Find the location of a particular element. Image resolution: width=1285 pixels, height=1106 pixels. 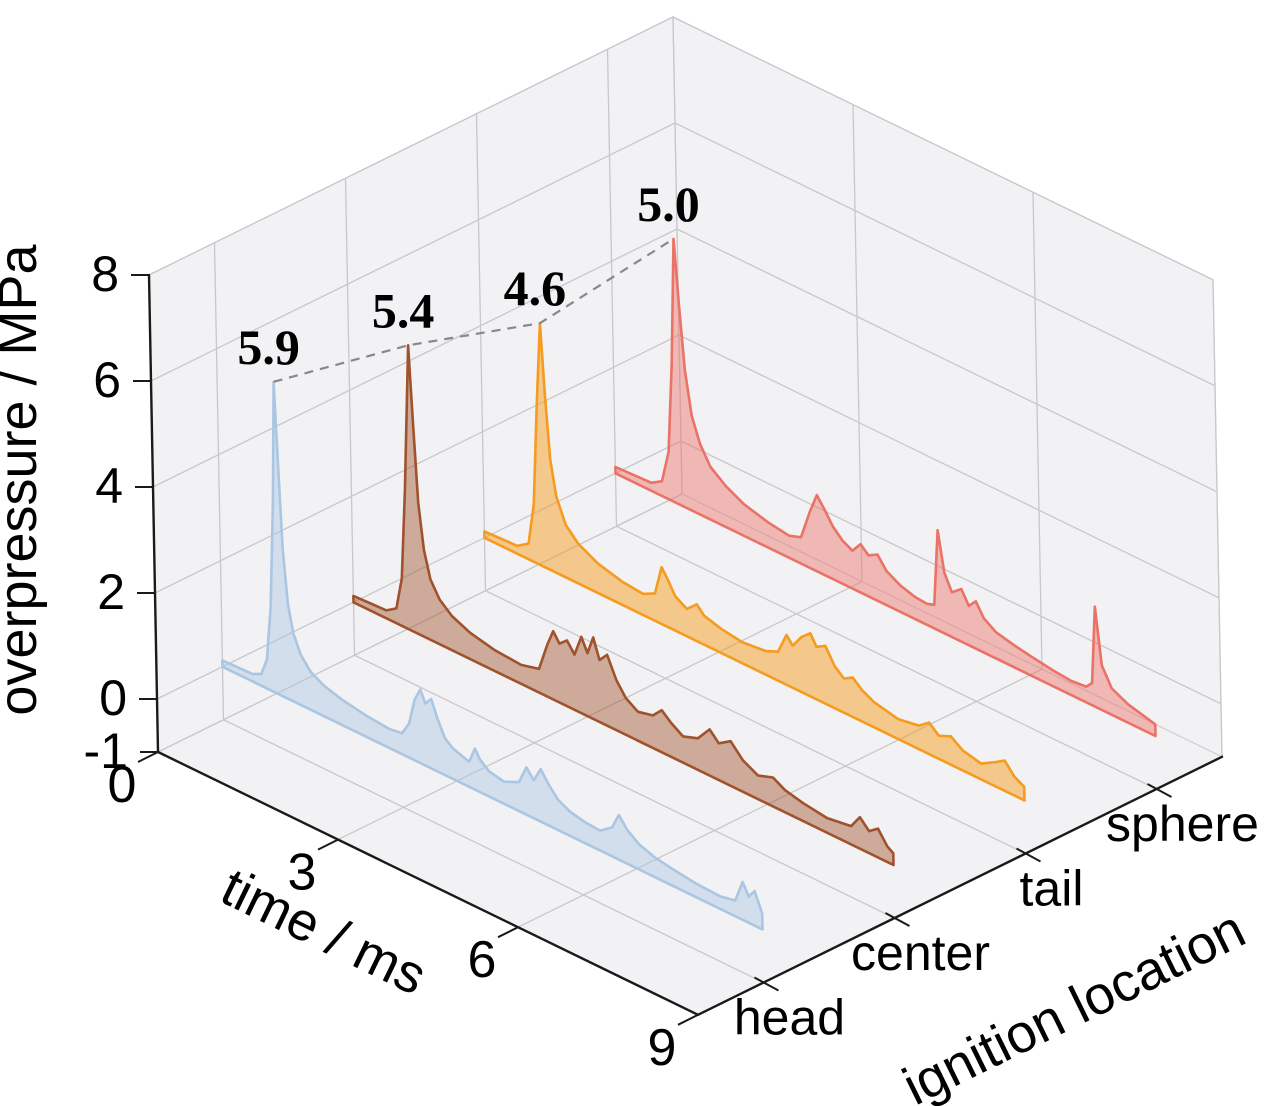

time-tick-label-0: 0 is located at coordinates (122, 785).